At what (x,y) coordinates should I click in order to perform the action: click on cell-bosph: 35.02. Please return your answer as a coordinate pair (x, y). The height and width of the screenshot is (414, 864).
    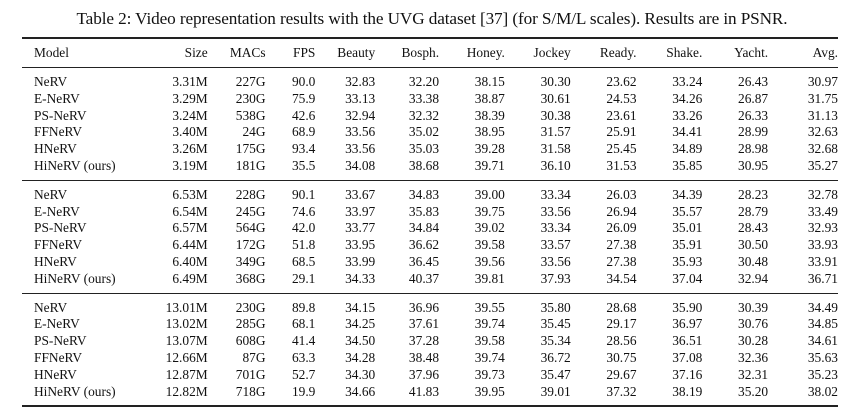
    Looking at the image, I should click on (424, 132).